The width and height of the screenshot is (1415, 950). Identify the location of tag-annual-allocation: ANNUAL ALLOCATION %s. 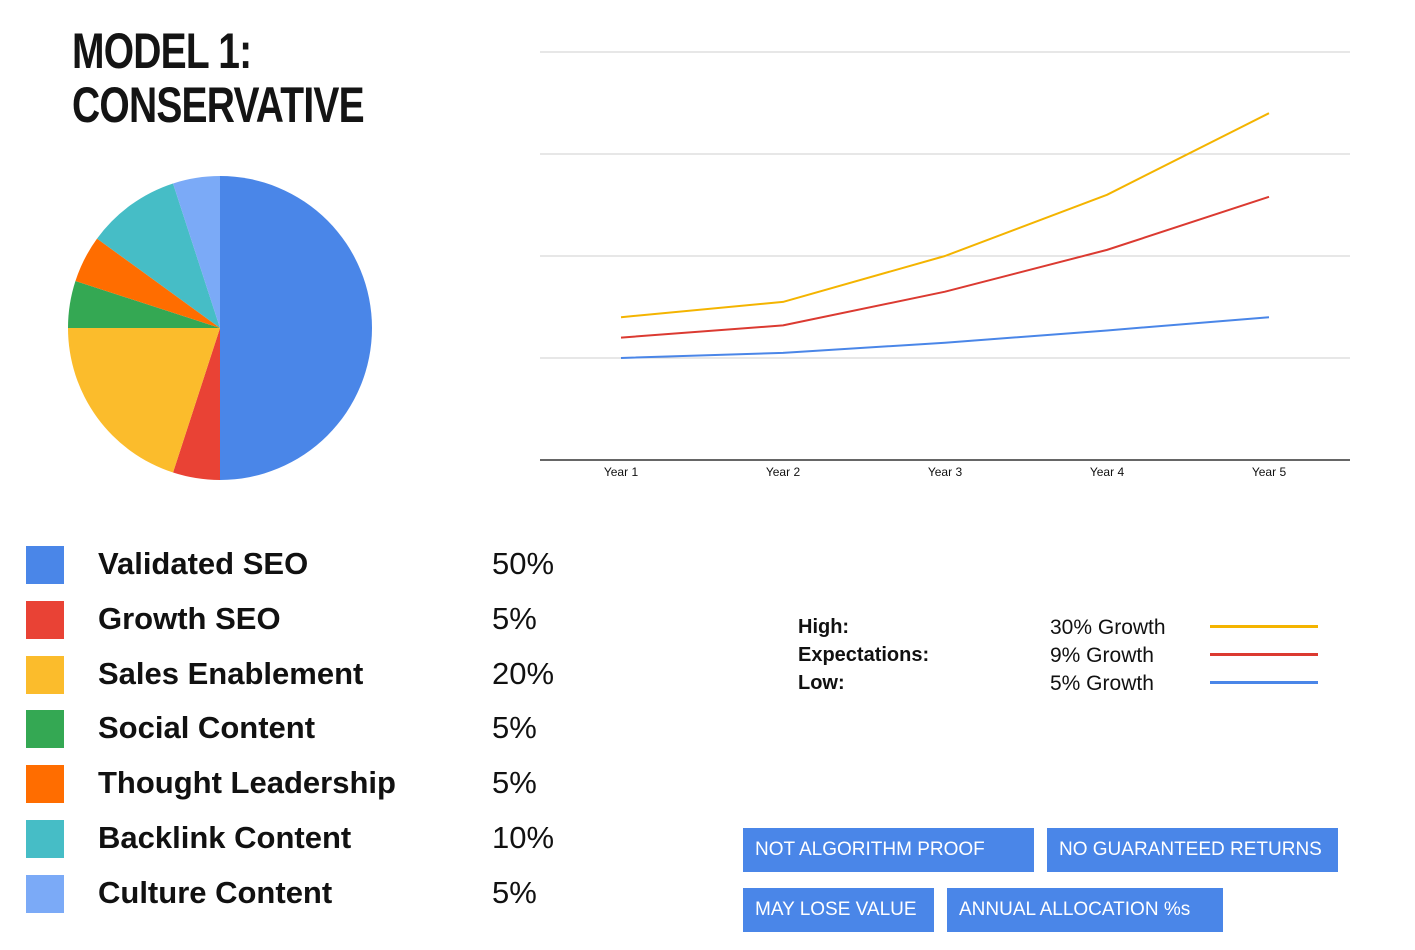
(1085, 910).